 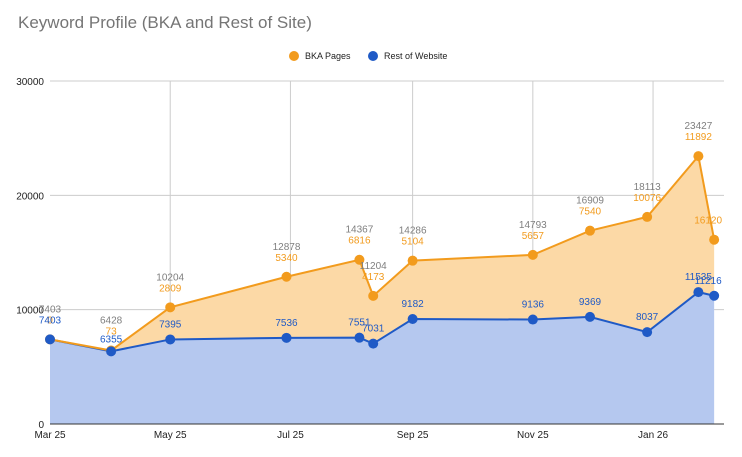 What do you see at coordinates (170, 288) in the screenshot?
I see `data-label-bka-pages: 2809` at bounding box center [170, 288].